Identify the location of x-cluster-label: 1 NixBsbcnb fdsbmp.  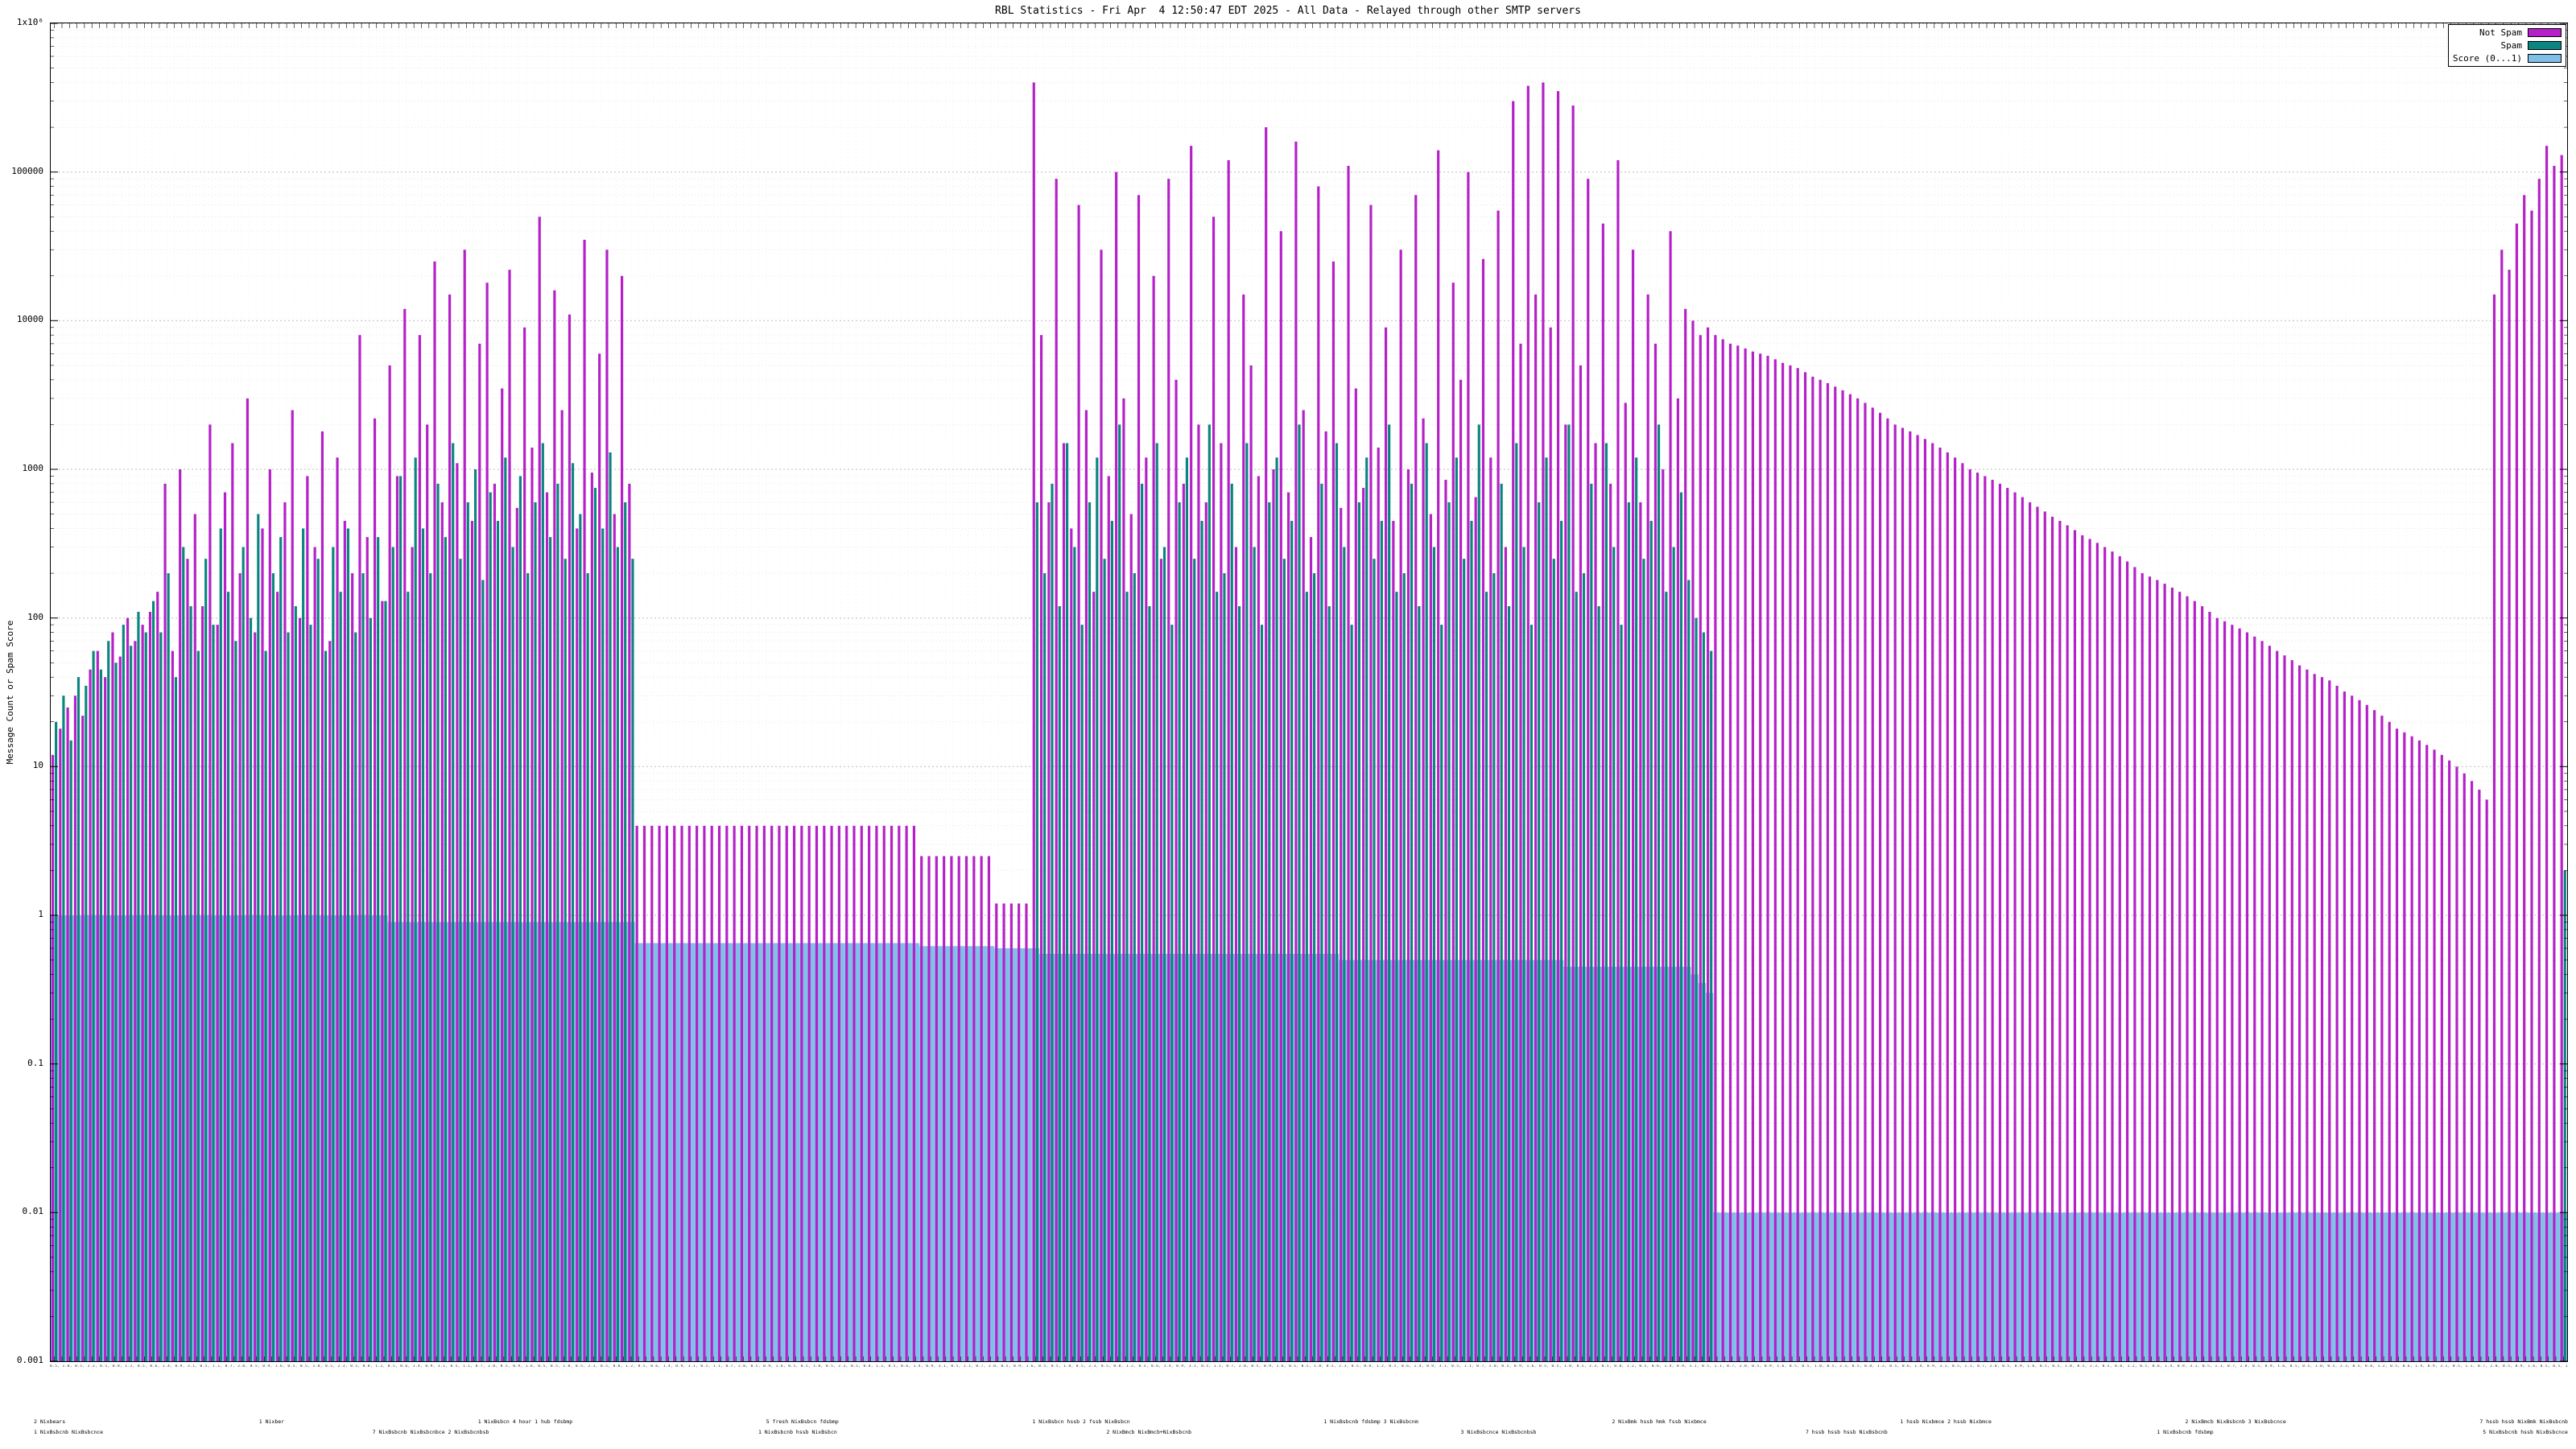
(2185, 1432).